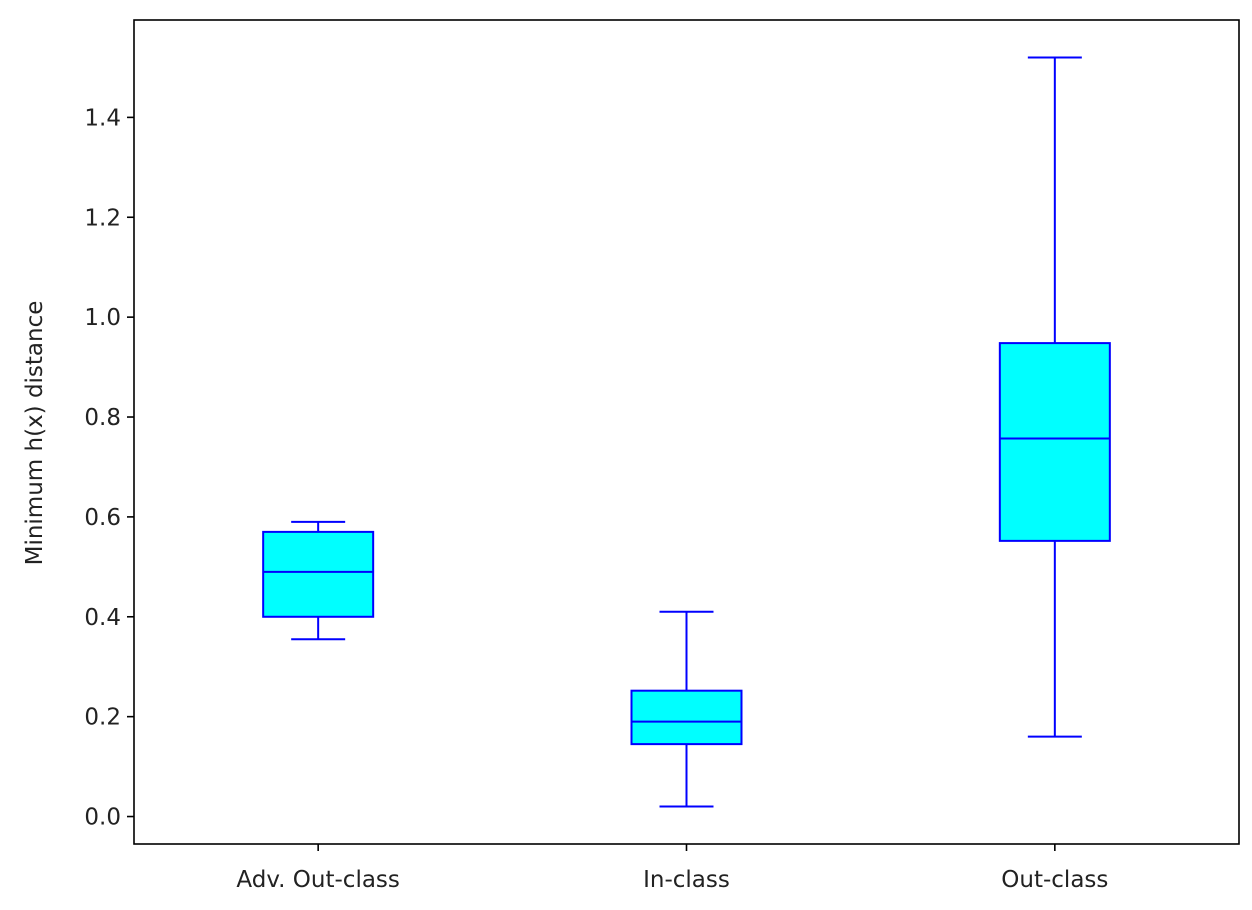 This screenshot has width=1252, height=910. I want to click on x-tick-label: Out-class, so click(1054, 880).